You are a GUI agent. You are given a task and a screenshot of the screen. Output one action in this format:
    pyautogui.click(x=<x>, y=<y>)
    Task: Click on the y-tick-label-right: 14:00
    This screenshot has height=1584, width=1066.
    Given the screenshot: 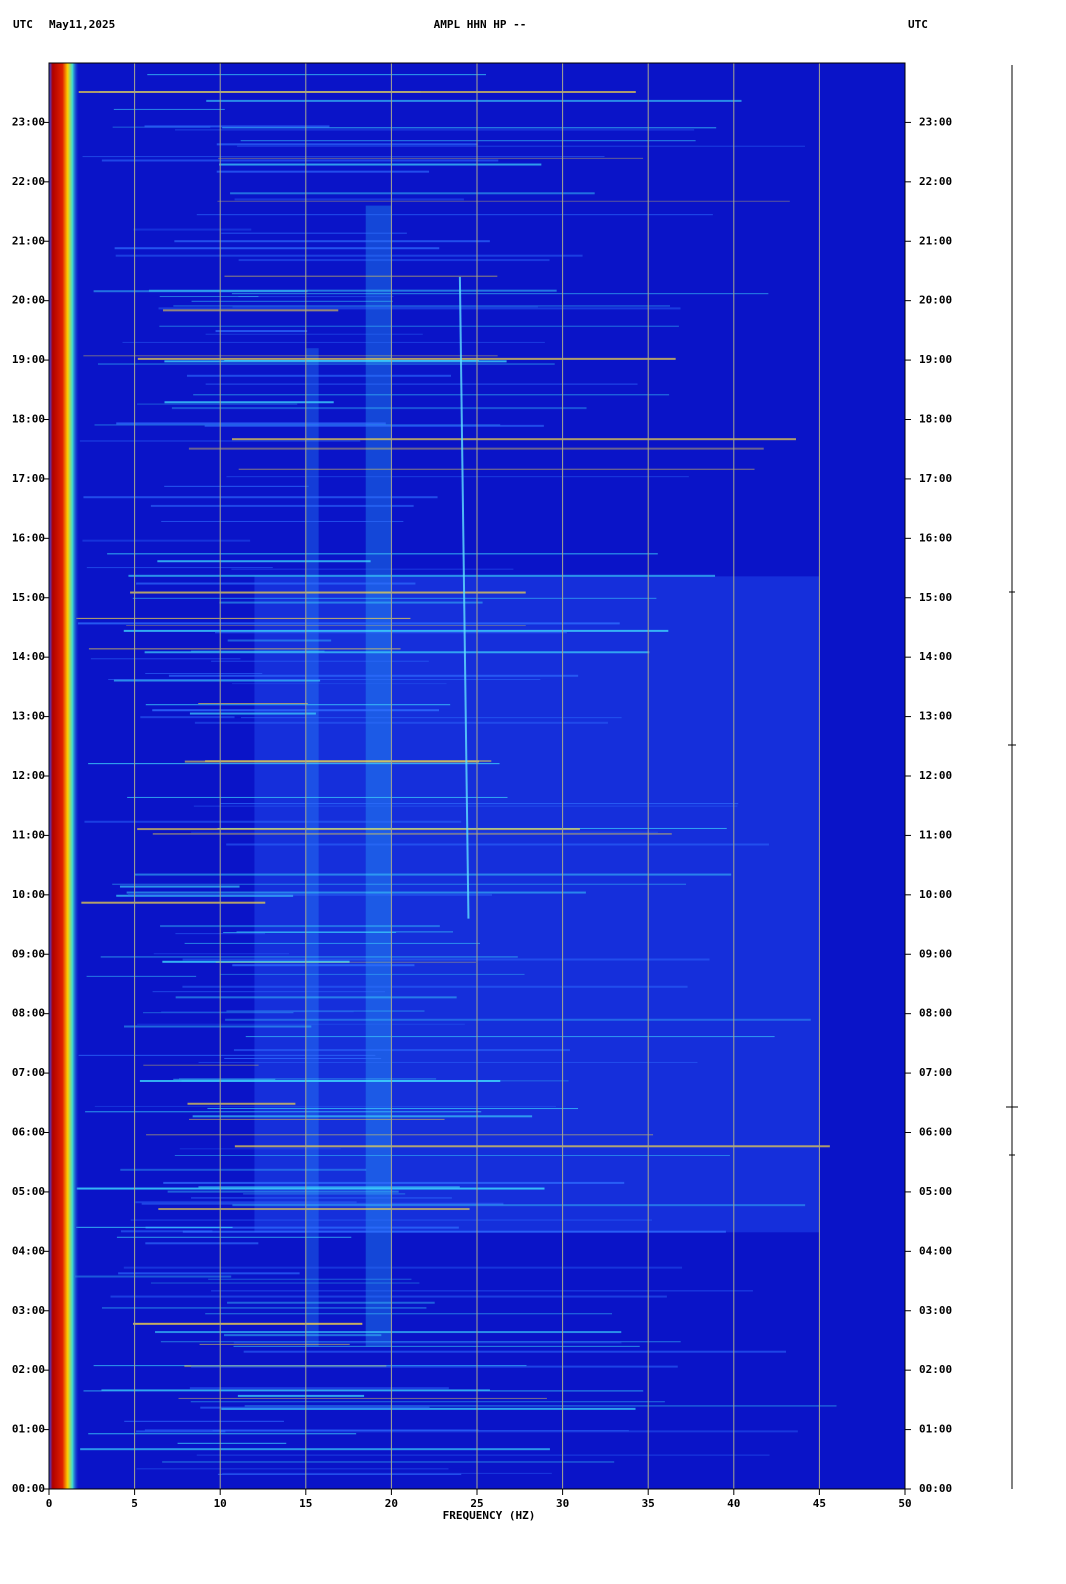 What is the action you would take?
    pyautogui.click(x=935, y=656)
    